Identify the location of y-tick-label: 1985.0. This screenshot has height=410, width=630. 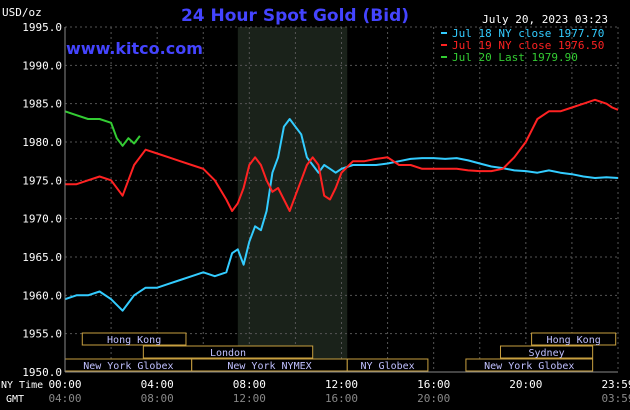
(42, 104).